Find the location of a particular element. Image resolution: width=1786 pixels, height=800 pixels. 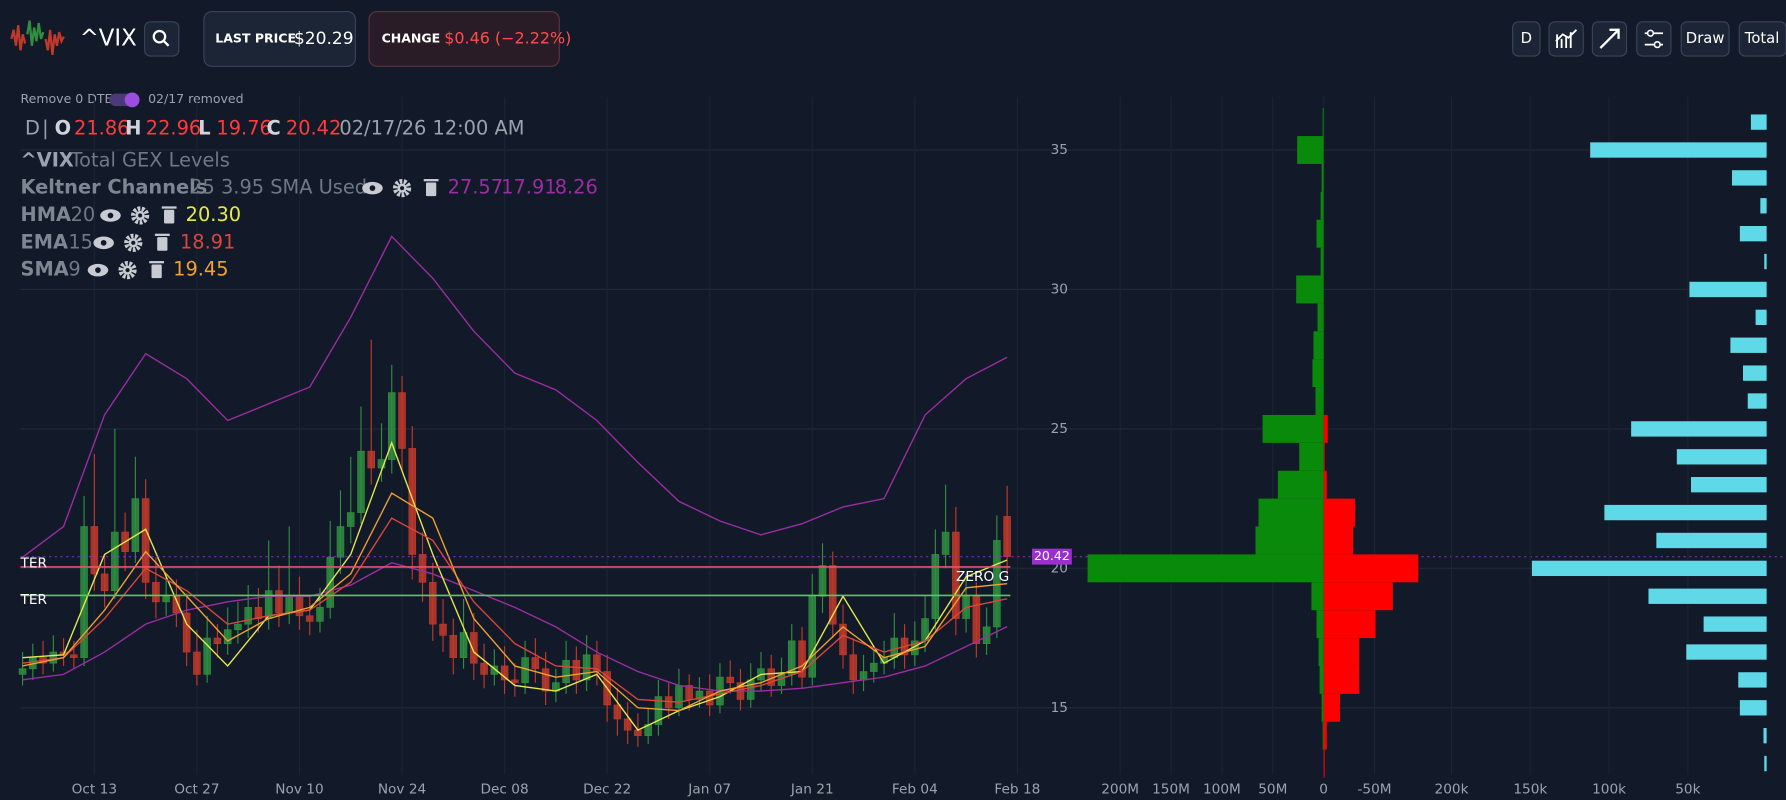

legend-ohlc: L is located at coordinates (204, 127).